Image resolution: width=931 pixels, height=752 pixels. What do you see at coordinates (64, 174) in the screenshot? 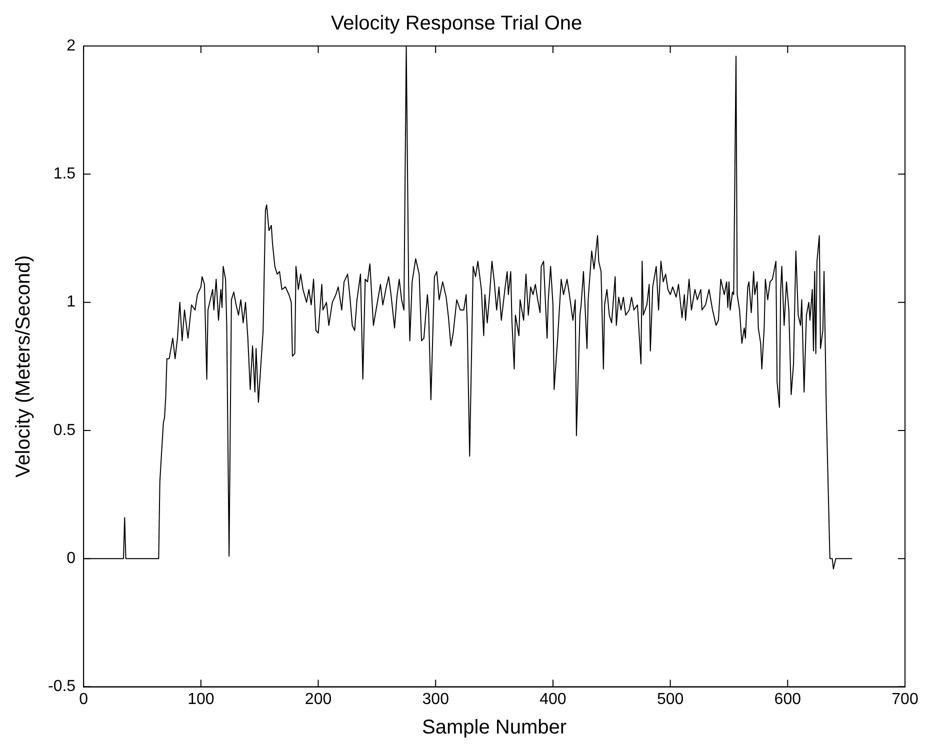
I see `y-tick-label: 1.5` at bounding box center [64, 174].